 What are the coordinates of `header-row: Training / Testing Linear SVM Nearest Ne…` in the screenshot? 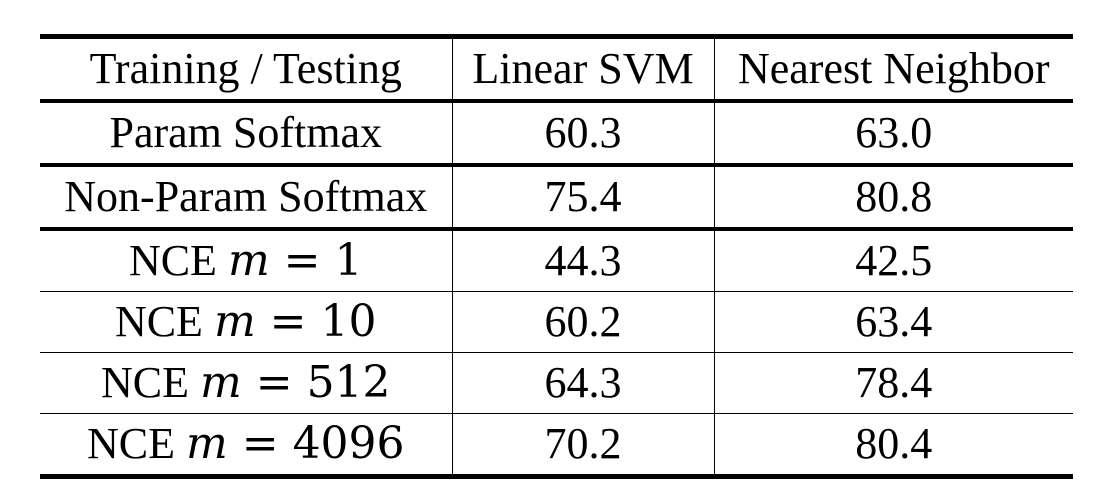 It's located at (556, 68).